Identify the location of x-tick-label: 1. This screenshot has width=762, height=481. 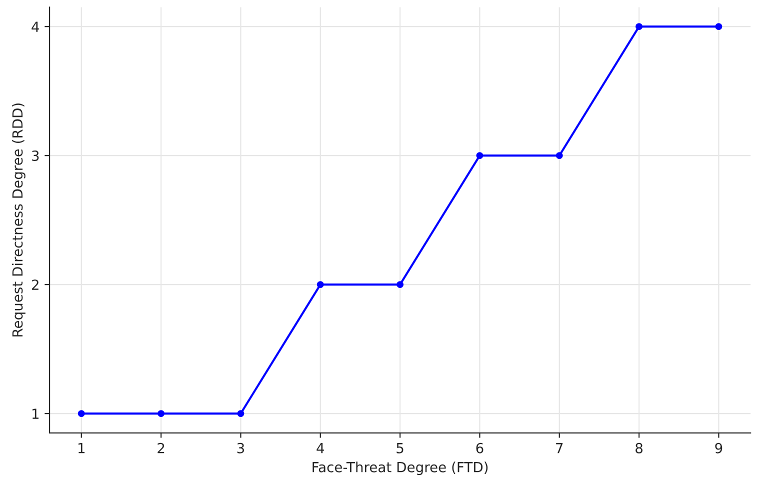
(81, 448).